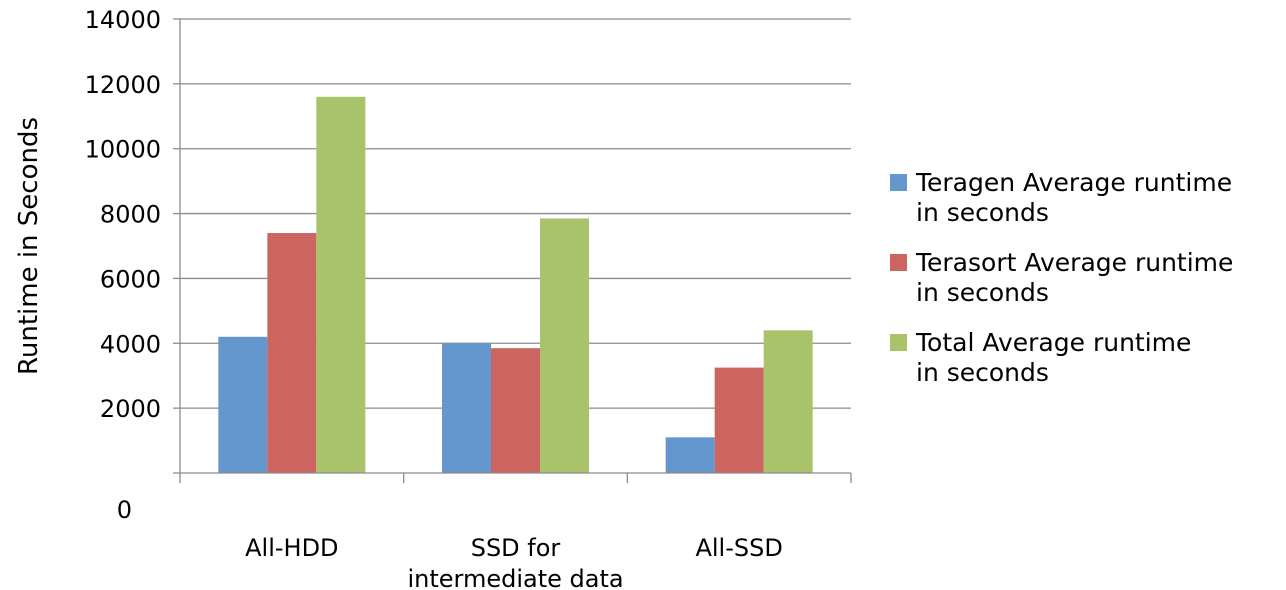  I want to click on legend-label: Total Average runtime, so click(1053, 342).